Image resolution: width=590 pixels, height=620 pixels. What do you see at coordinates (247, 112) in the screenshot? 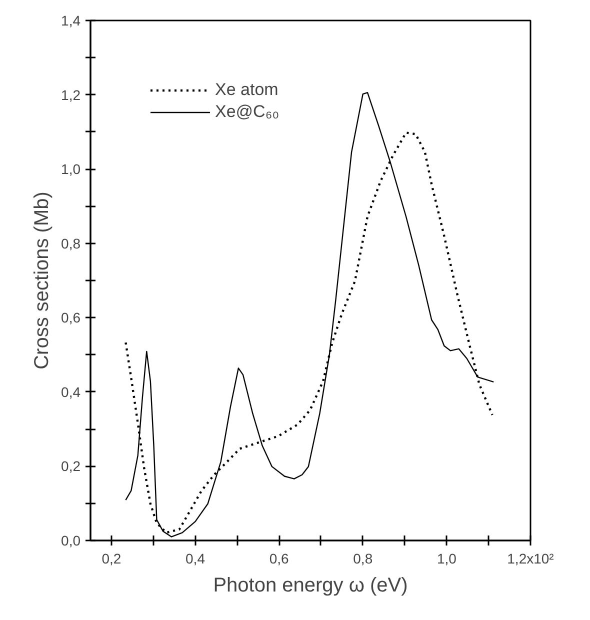
I see `legend-label: Xe@C₆₀` at bounding box center [247, 112].